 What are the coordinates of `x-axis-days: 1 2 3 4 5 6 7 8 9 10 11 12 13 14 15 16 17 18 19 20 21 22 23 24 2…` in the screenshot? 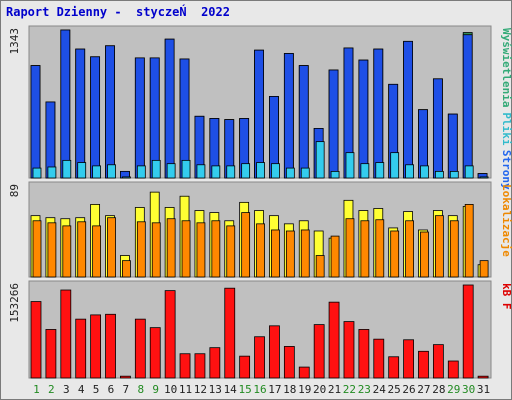 It's located at (261, 389).